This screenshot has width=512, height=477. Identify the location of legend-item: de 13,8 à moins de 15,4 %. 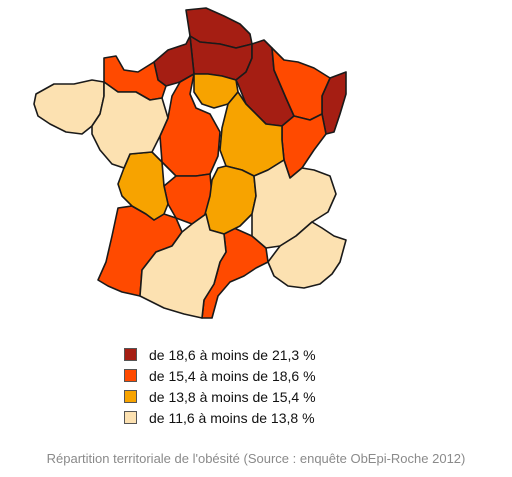
(220, 396).